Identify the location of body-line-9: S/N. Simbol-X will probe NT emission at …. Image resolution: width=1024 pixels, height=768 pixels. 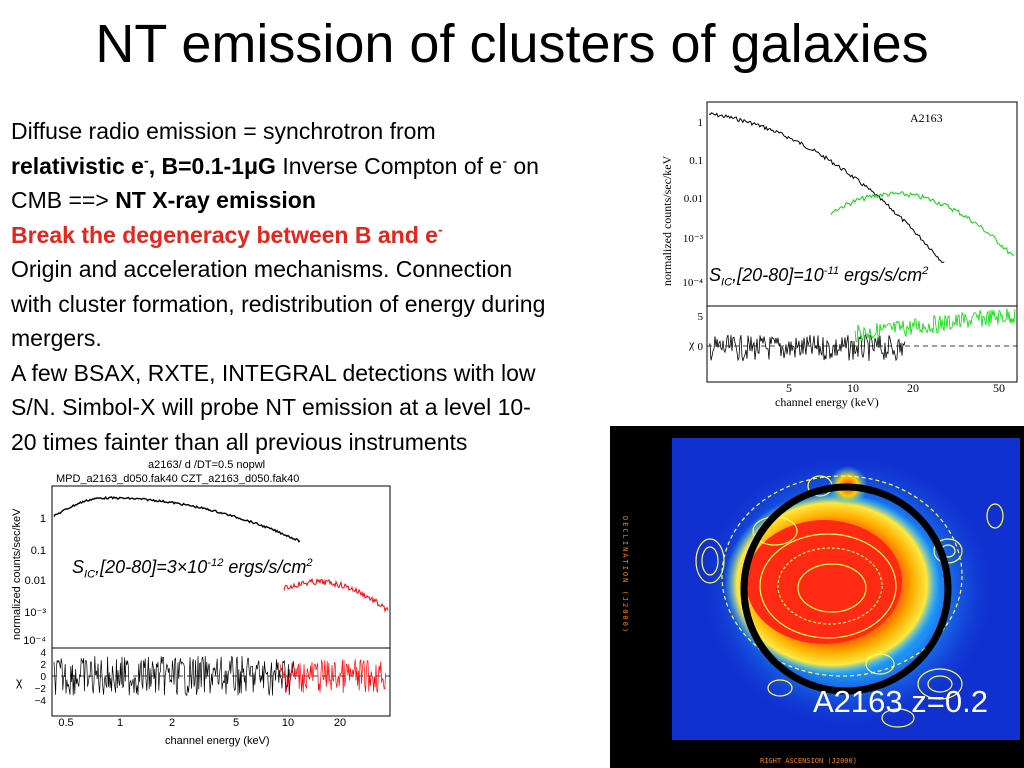
(271, 407).